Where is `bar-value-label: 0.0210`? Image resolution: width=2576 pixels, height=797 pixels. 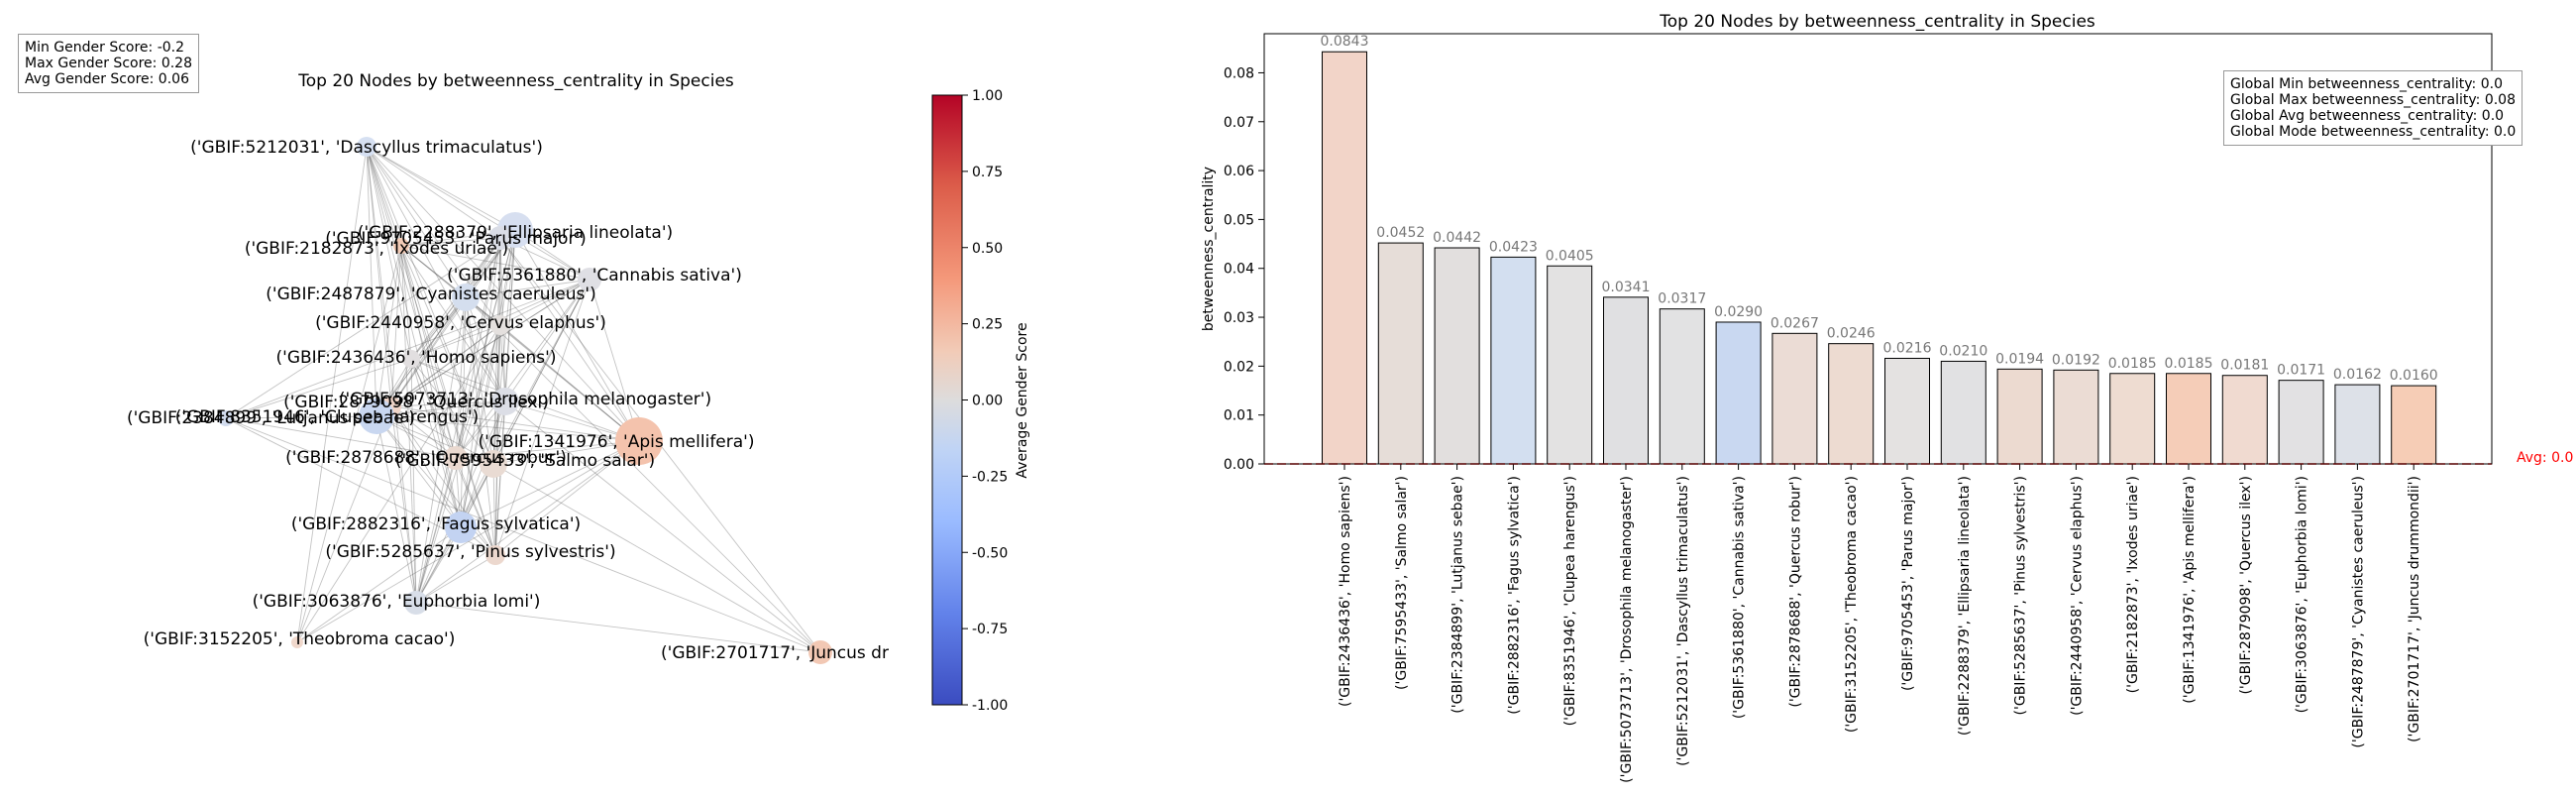 bar-value-label: 0.0210 is located at coordinates (1963, 351).